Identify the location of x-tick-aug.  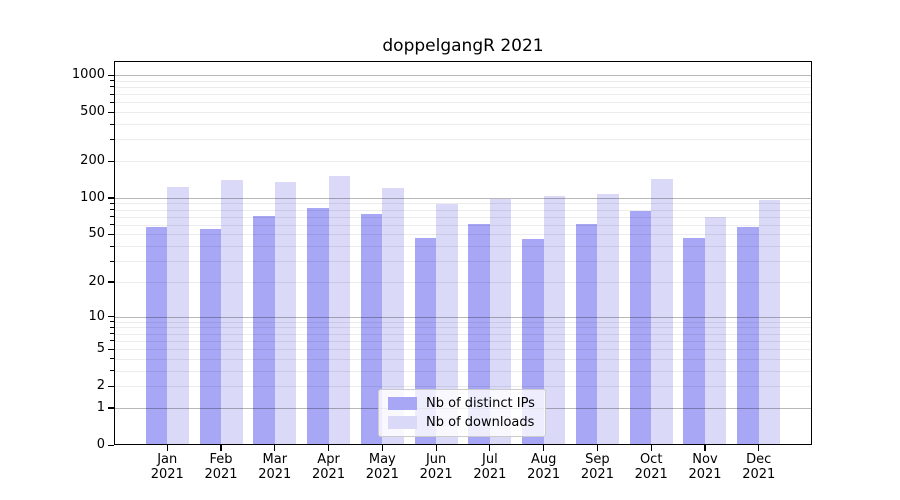
(544, 448).